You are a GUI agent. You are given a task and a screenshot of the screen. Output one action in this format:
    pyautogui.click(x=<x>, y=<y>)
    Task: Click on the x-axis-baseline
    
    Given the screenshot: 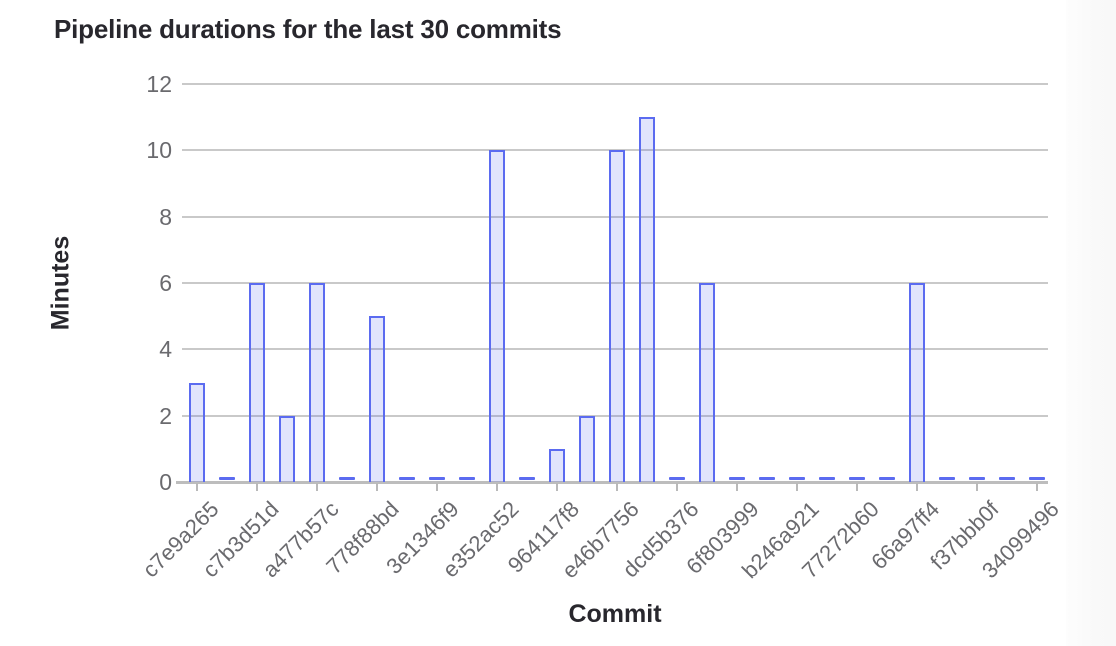 What is the action you would take?
    pyautogui.click(x=612, y=482)
    